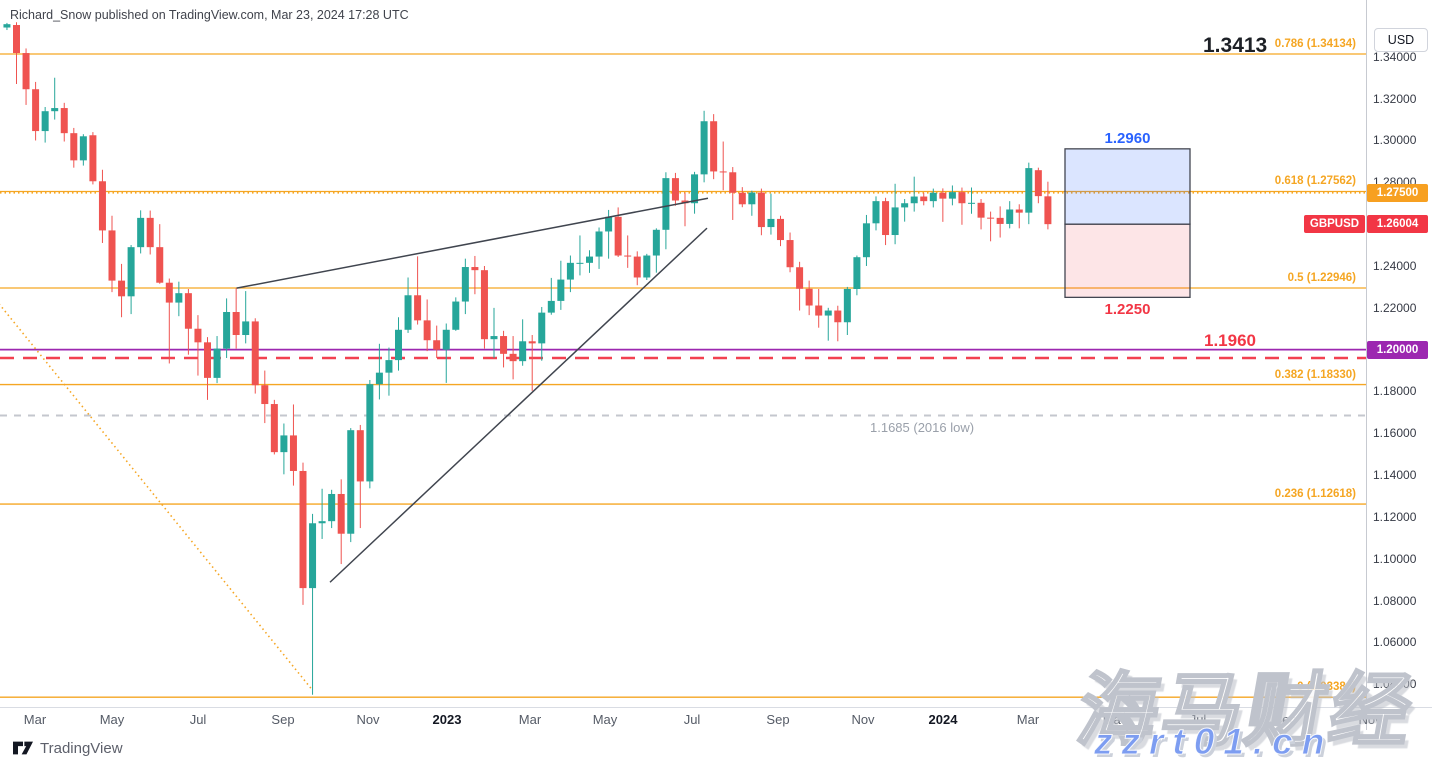  Describe the element at coordinates (1395, 684) in the screenshot. I see `price-tick-label: 1.04000` at that location.